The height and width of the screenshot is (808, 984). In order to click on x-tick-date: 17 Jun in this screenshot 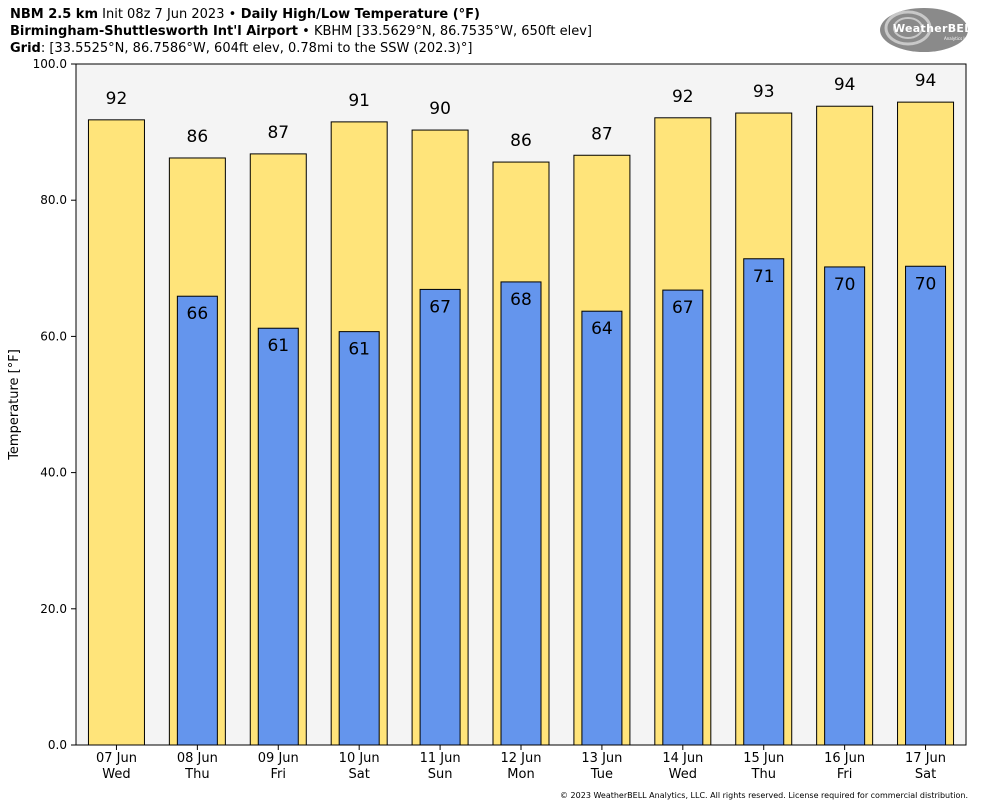, I will do `click(925, 758)`.